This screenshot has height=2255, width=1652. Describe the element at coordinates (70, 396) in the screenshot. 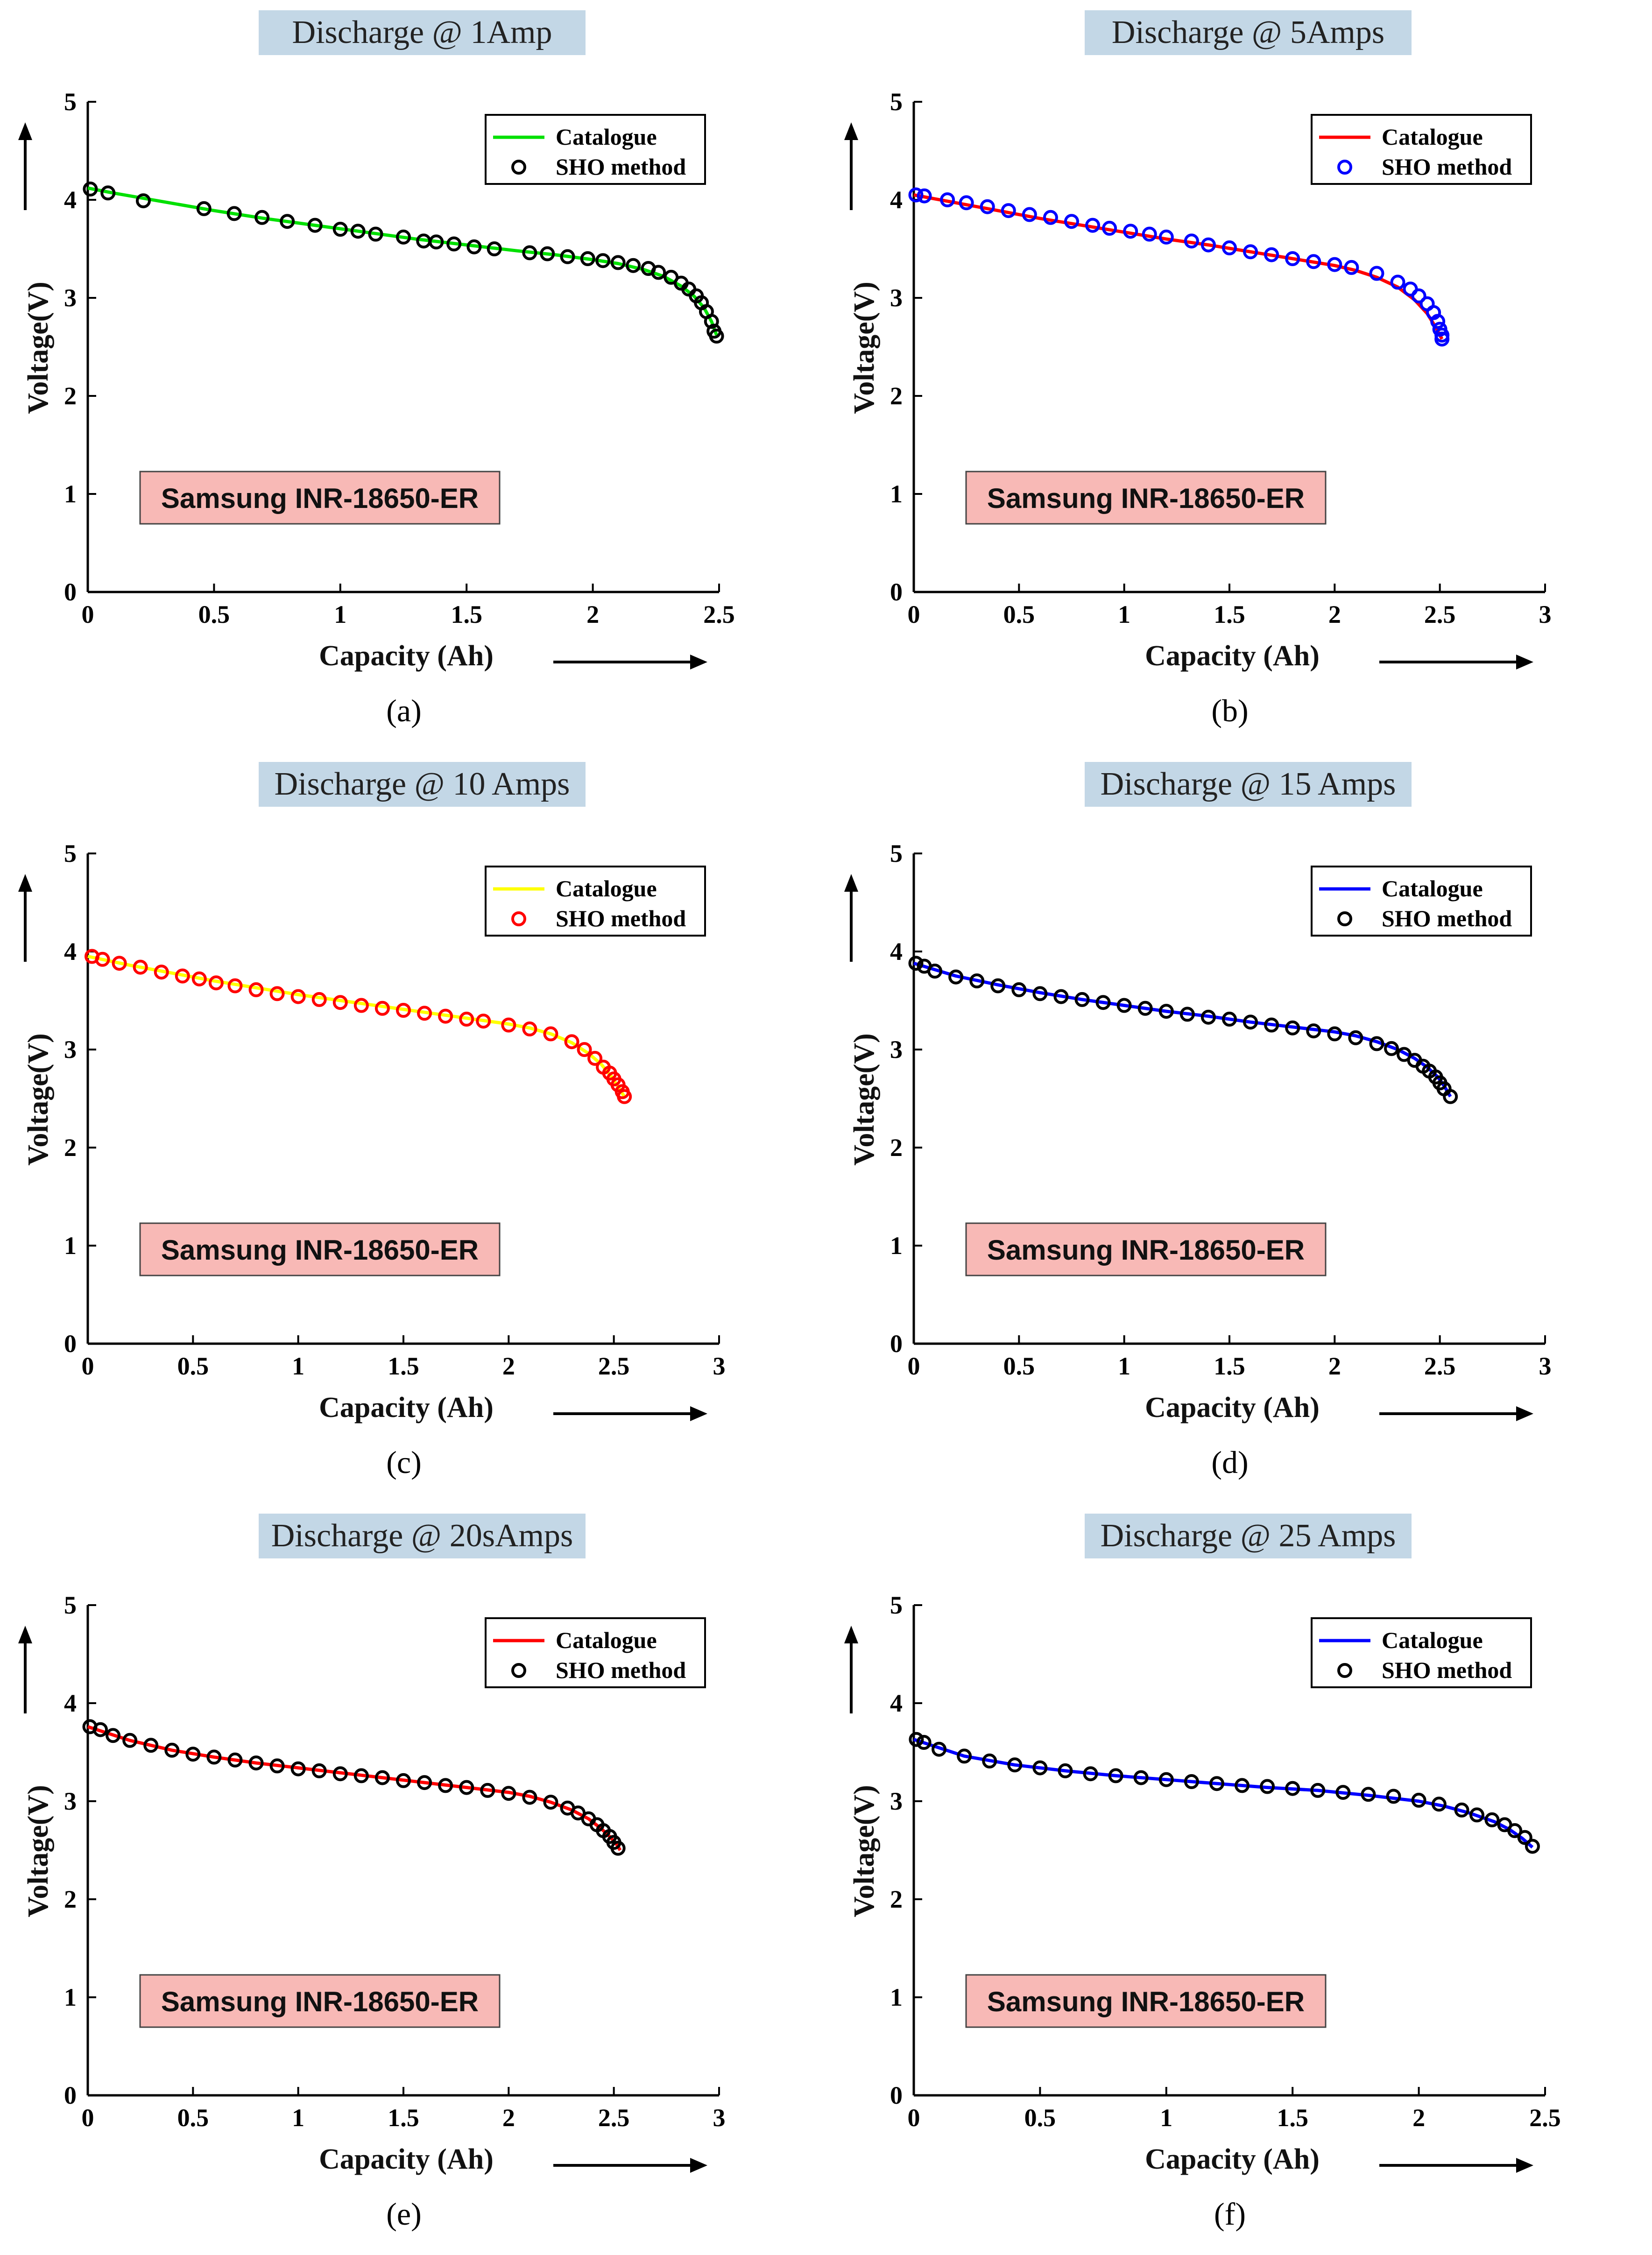

I see `y-tick-label: 2` at that location.